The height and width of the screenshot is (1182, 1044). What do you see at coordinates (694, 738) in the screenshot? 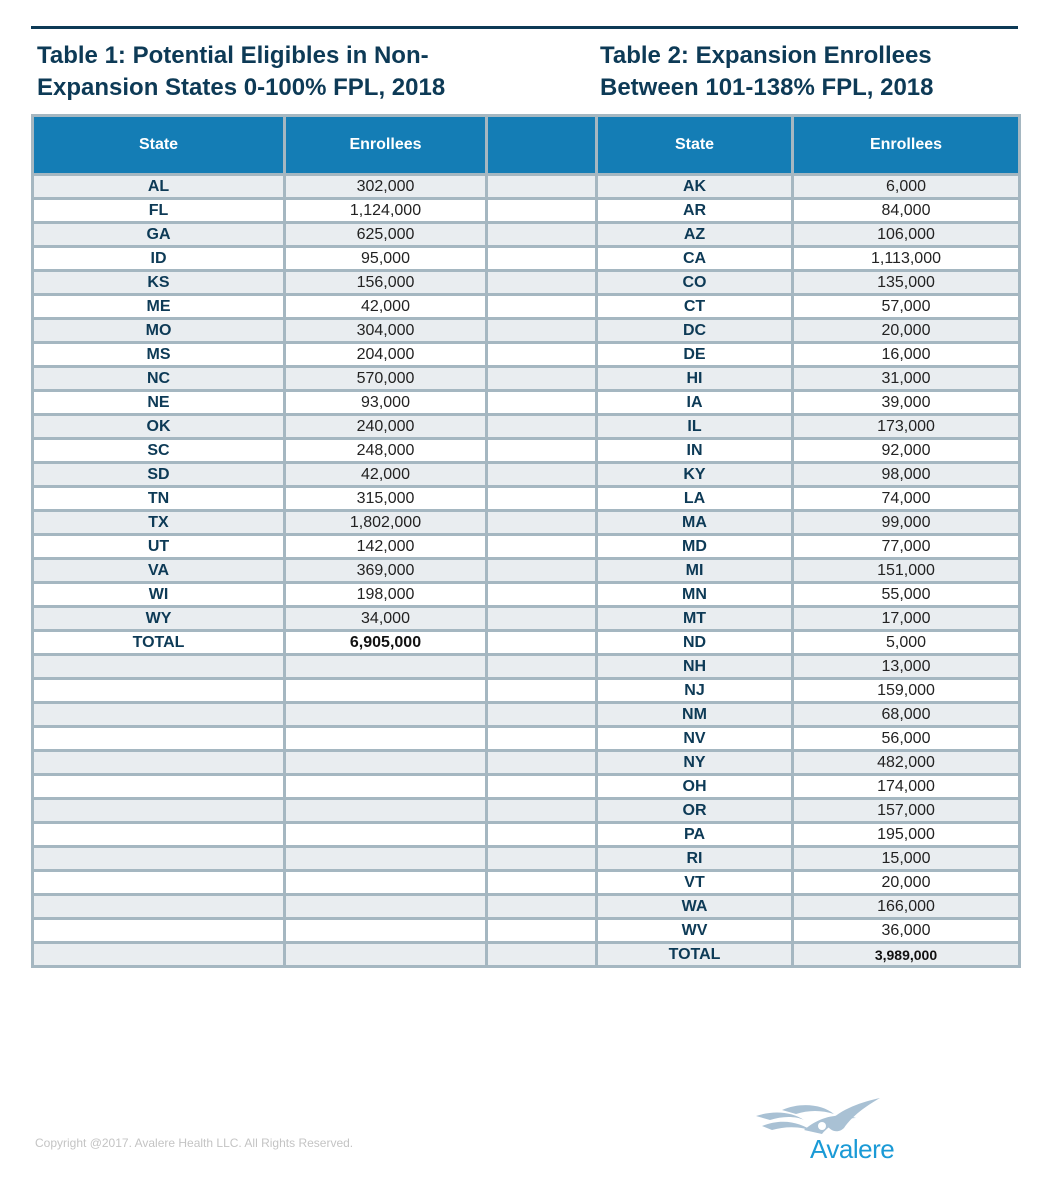
I see `table2-state-cell: NV` at bounding box center [694, 738].